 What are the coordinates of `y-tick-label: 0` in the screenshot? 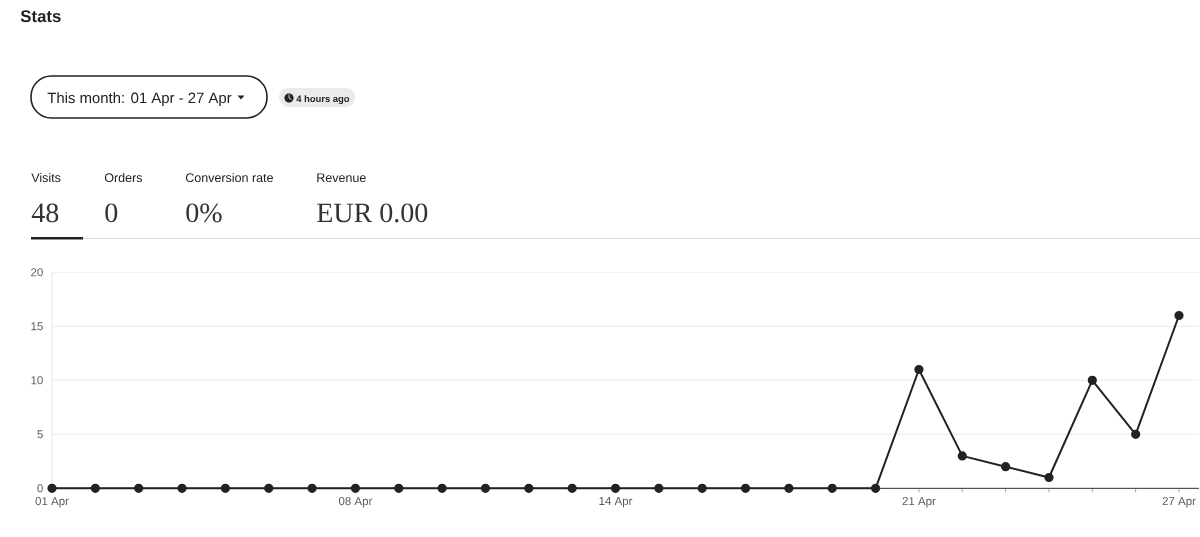 It's located at (40, 488).